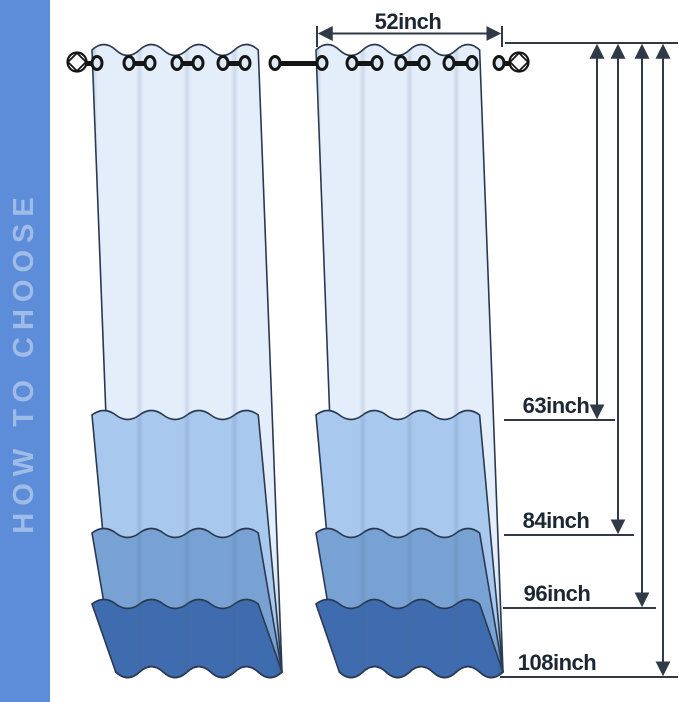 This screenshot has width=679, height=702. What do you see at coordinates (556, 405) in the screenshot?
I see `length-label-63inch: 63inch` at bounding box center [556, 405].